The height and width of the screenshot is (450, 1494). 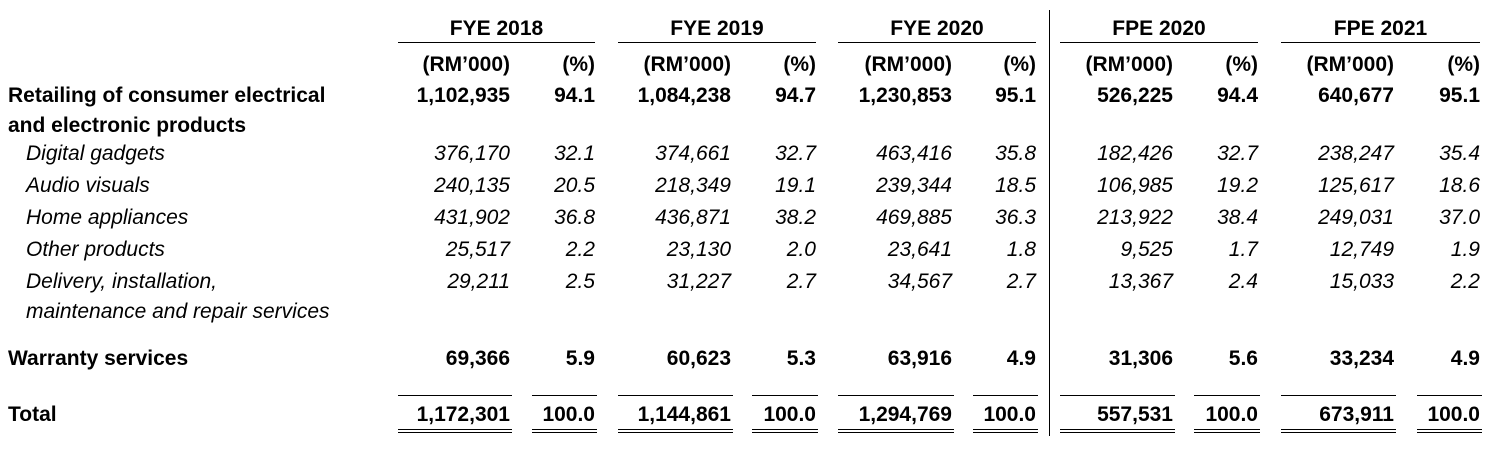 What do you see at coordinates (178, 311) in the screenshot?
I see `row-label: maintenance and repair services` at bounding box center [178, 311].